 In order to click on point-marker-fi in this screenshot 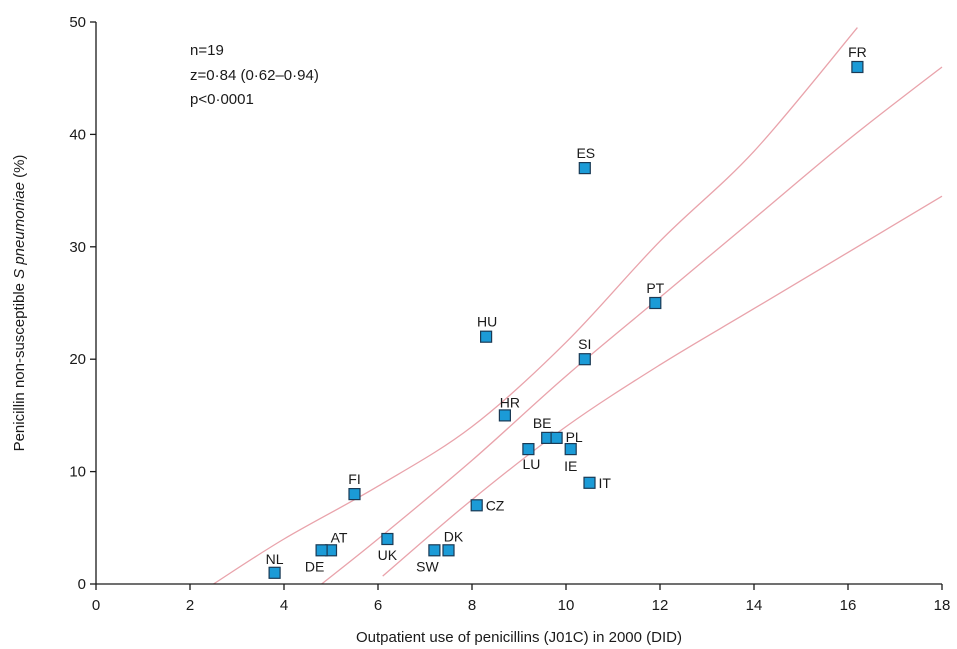, I will do `click(354, 494)`.